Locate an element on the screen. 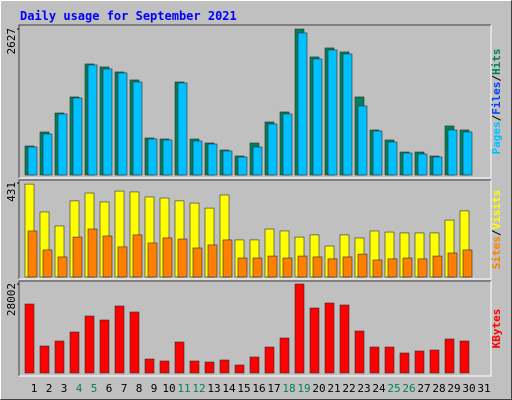  x-tick-label: 4 is located at coordinates (79, 388).